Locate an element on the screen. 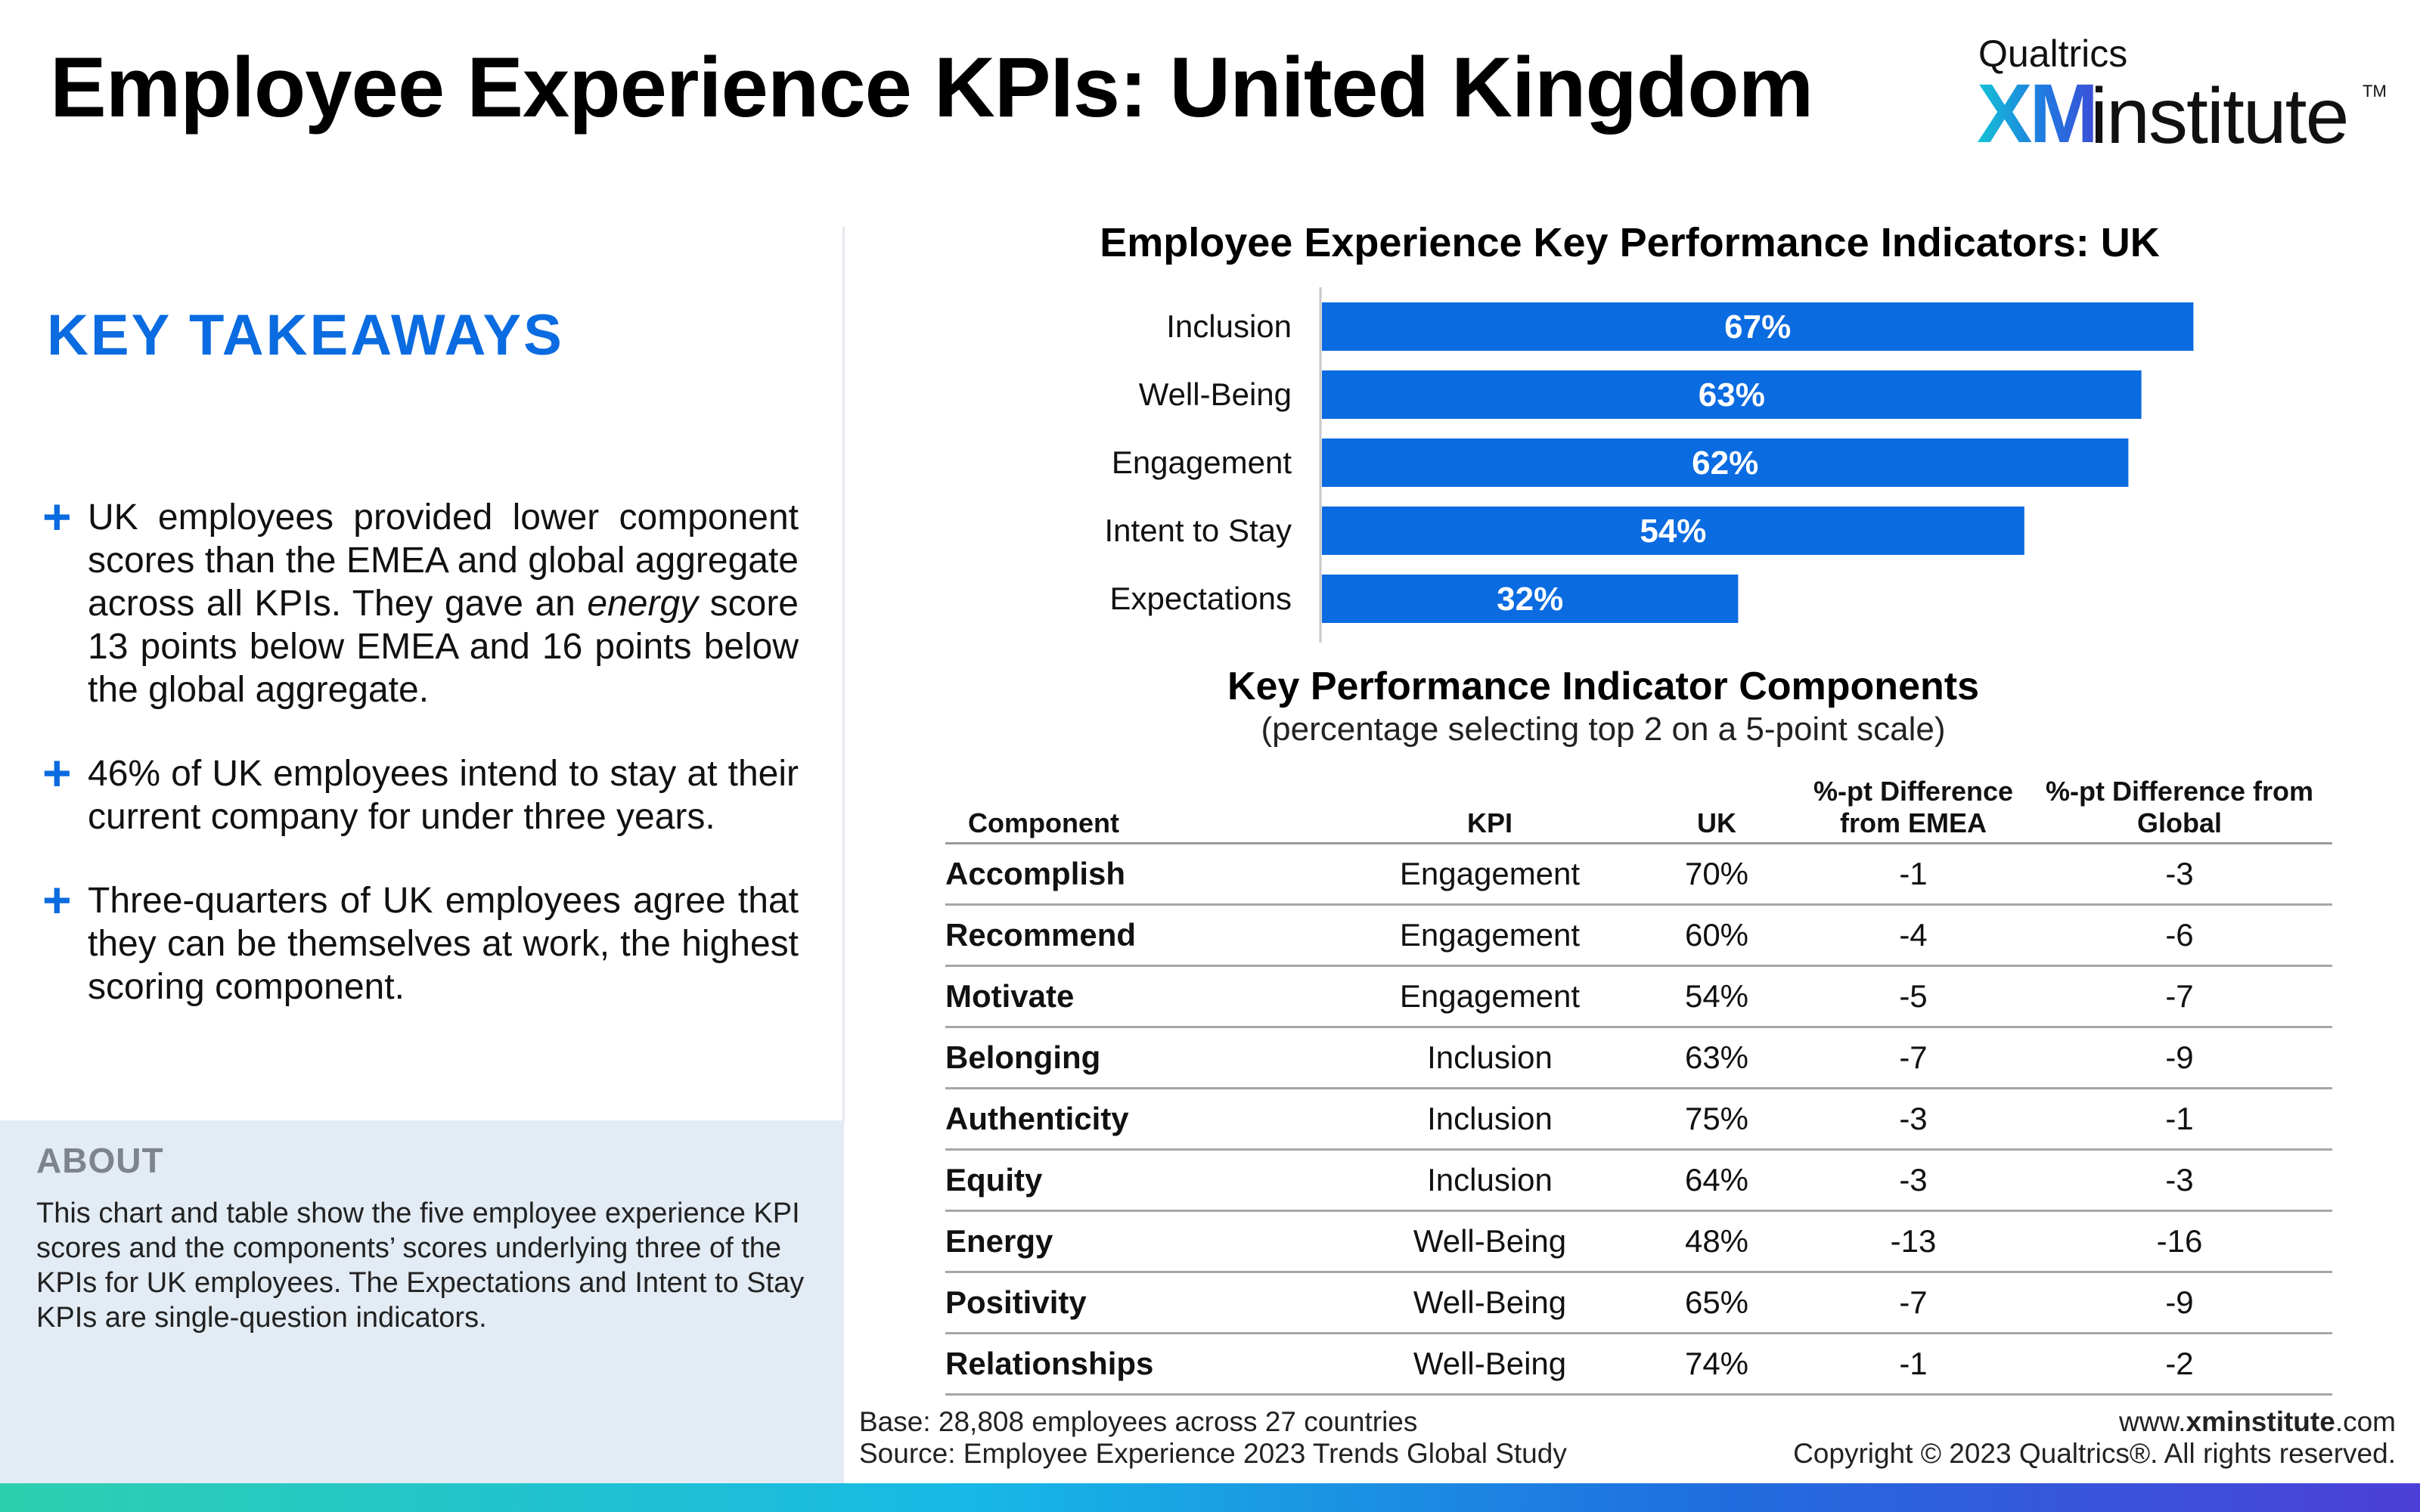 The height and width of the screenshot is (1512, 2420). category-label: Well-Being is located at coordinates (1215, 394).